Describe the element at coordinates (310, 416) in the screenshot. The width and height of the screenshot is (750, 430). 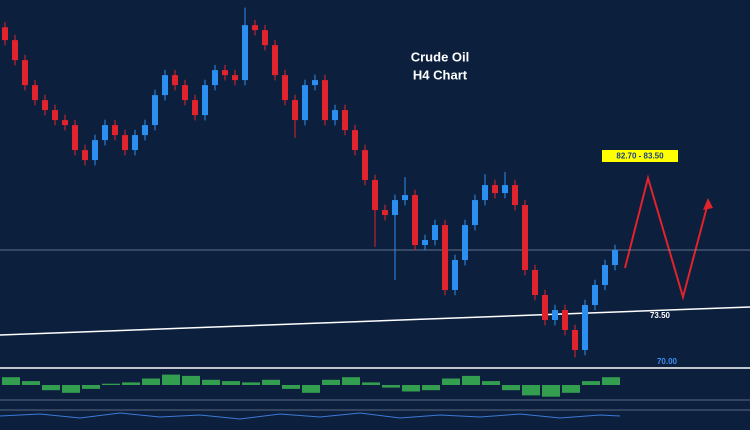
I see `lower-indicator` at that location.